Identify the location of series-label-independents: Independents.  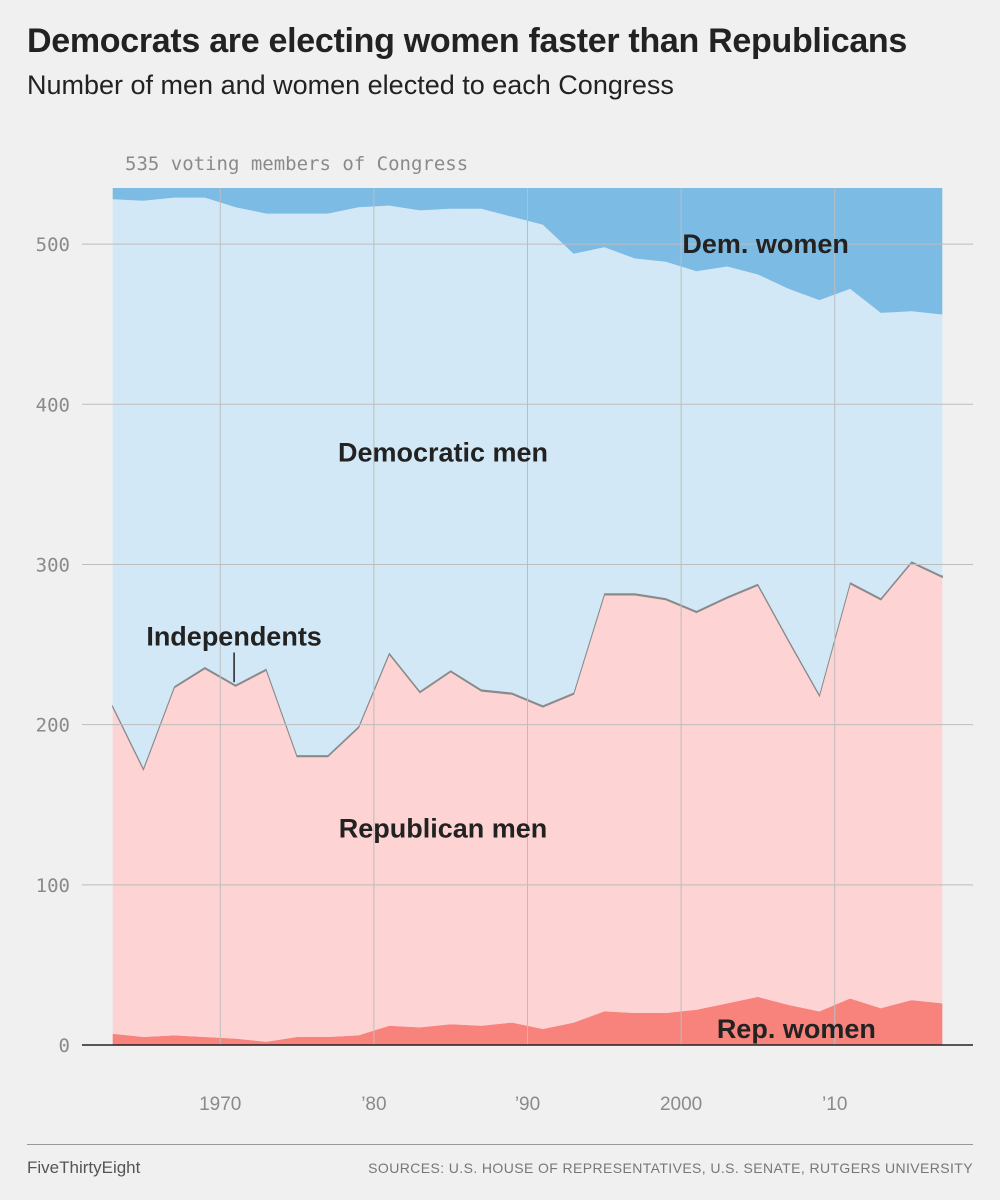
(234, 637).